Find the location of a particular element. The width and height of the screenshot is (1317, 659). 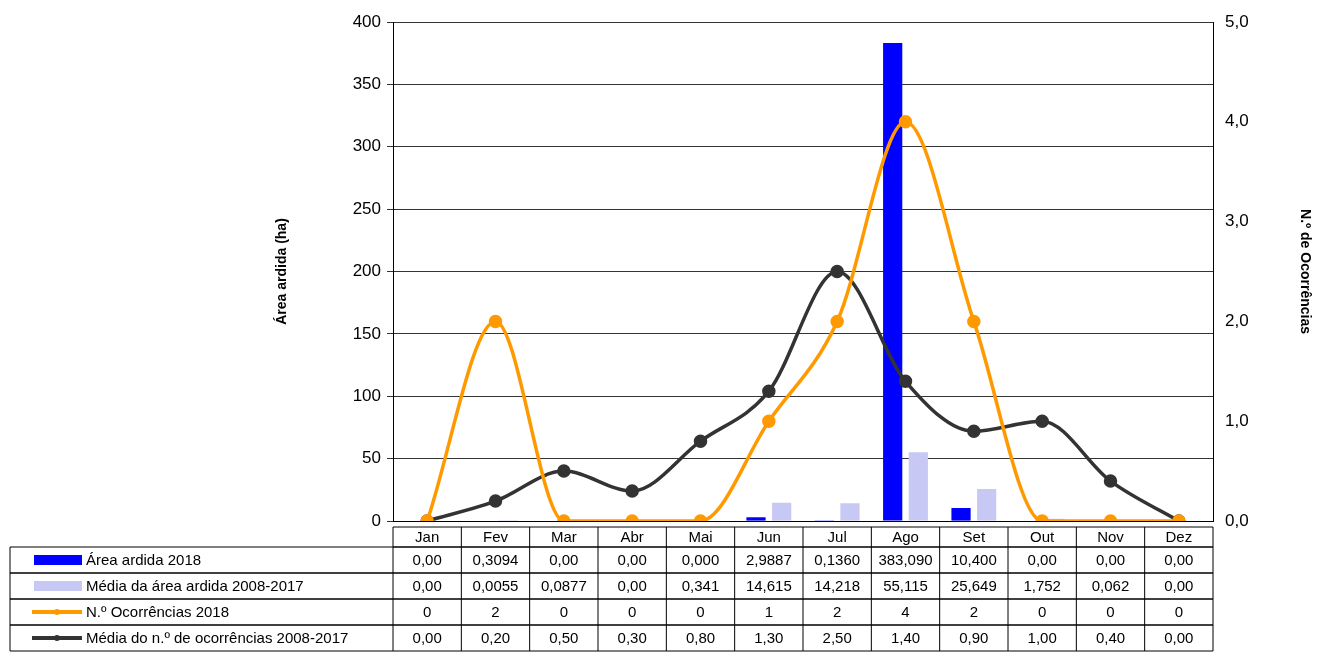

y2-tick-label: 2,0 is located at coordinates (1237, 321).